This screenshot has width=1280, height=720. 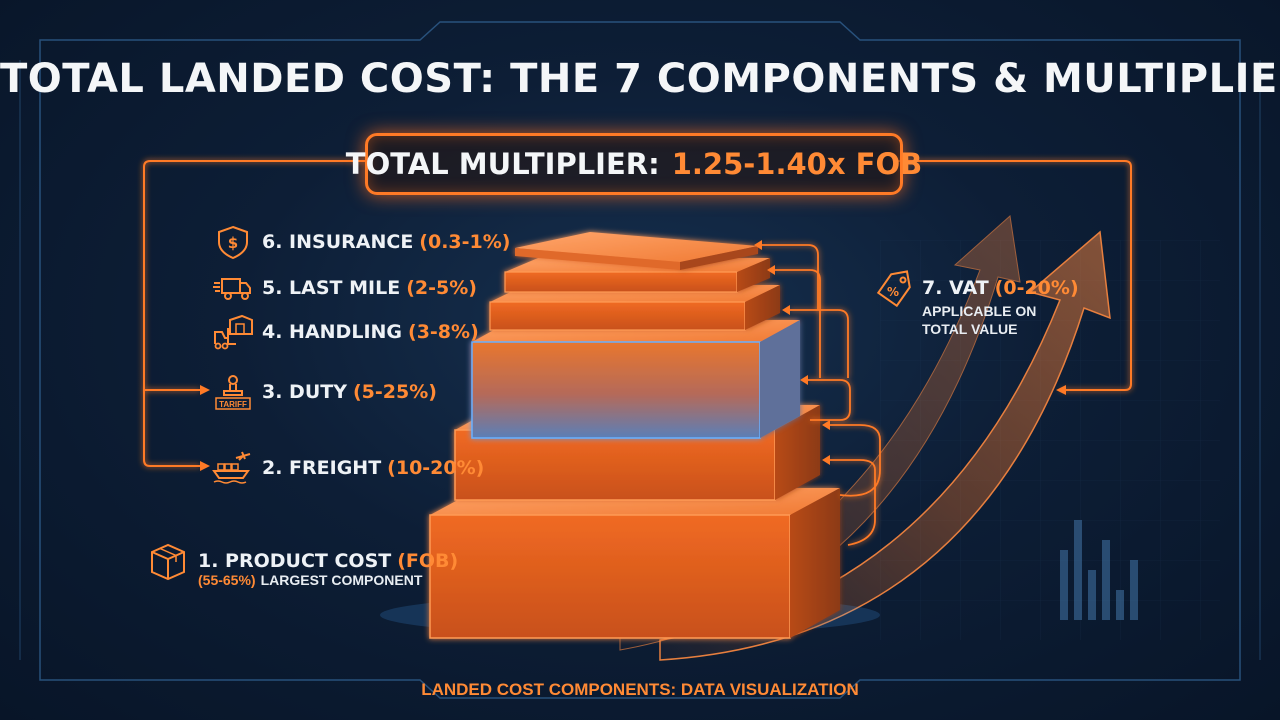 What do you see at coordinates (955, 288) in the screenshot?
I see `vat-label: 7. VAT` at bounding box center [955, 288].